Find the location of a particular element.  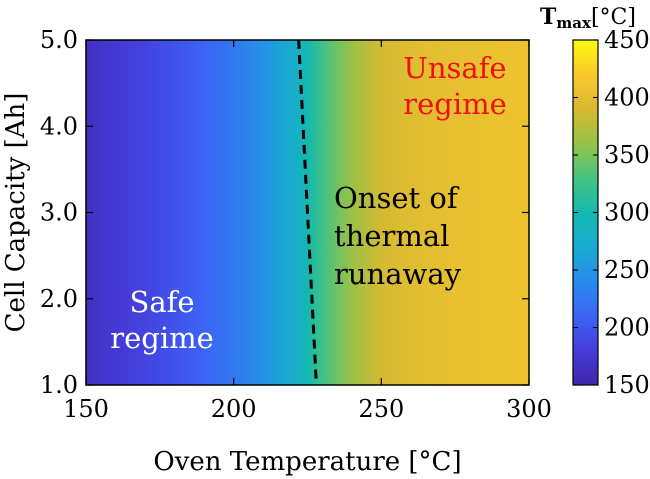

onset-label-line: thermal is located at coordinates (391, 236).